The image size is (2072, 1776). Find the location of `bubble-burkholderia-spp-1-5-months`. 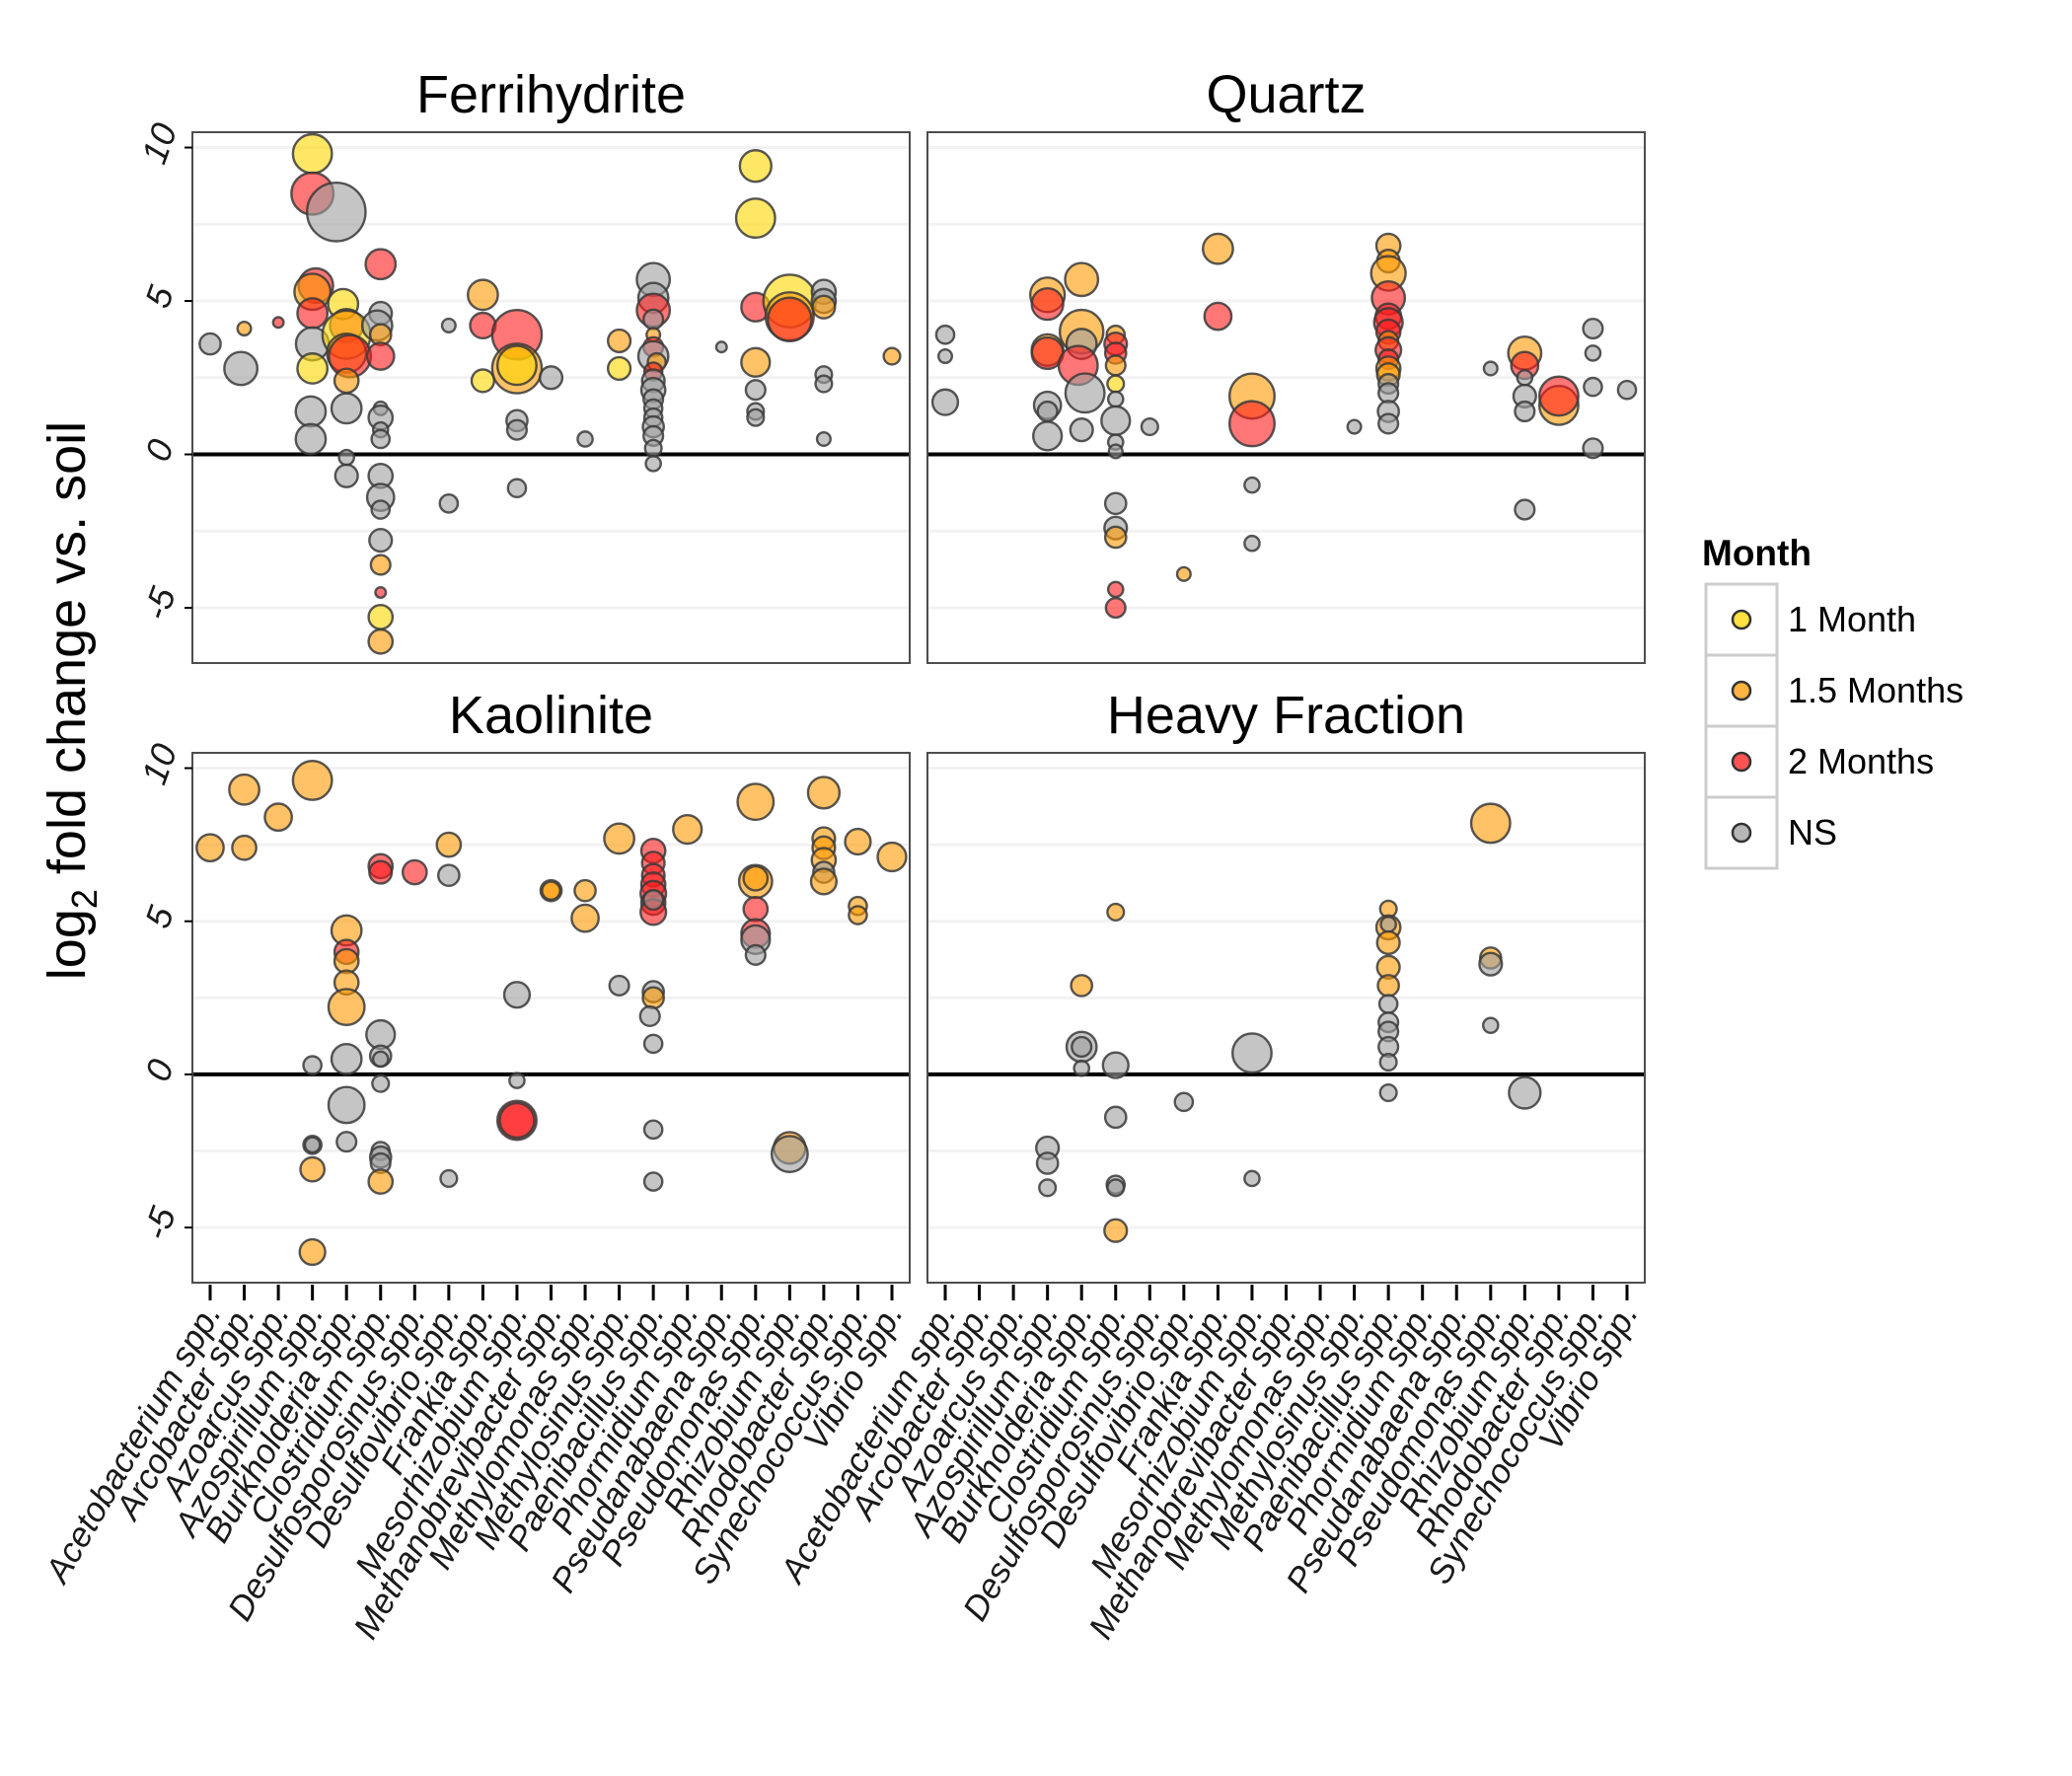

bubble-burkholderia-spp-1-5-months is located at coordinates (1082, 279).